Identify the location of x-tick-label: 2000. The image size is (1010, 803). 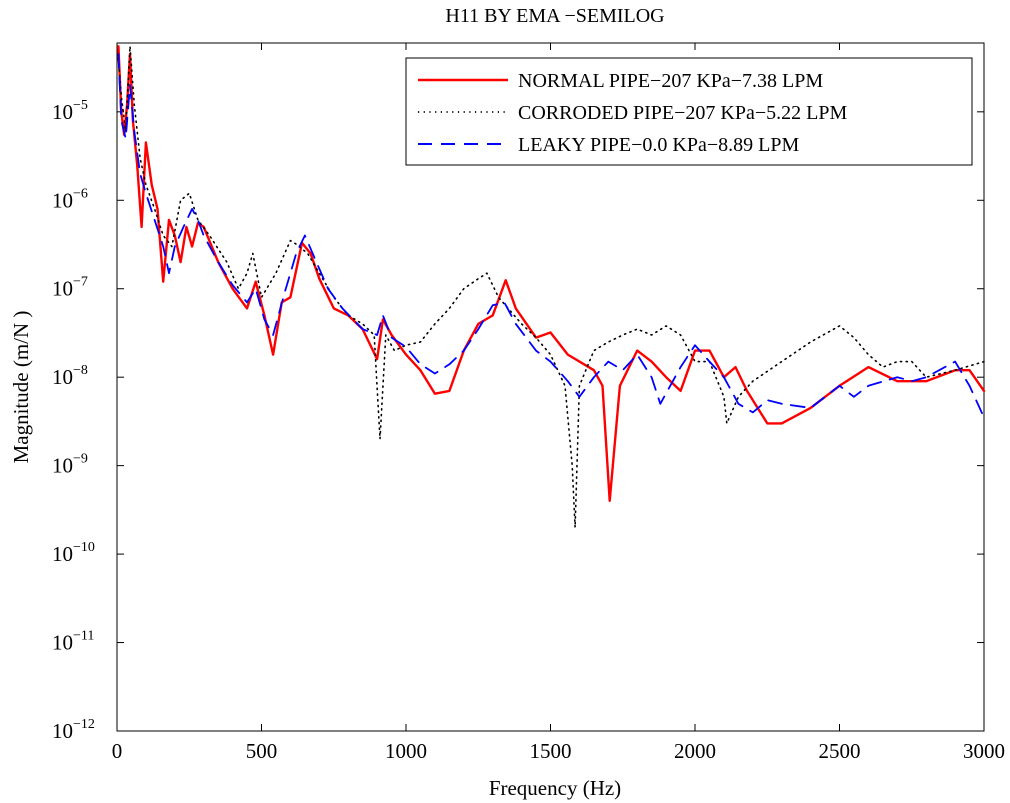
(695, 751).